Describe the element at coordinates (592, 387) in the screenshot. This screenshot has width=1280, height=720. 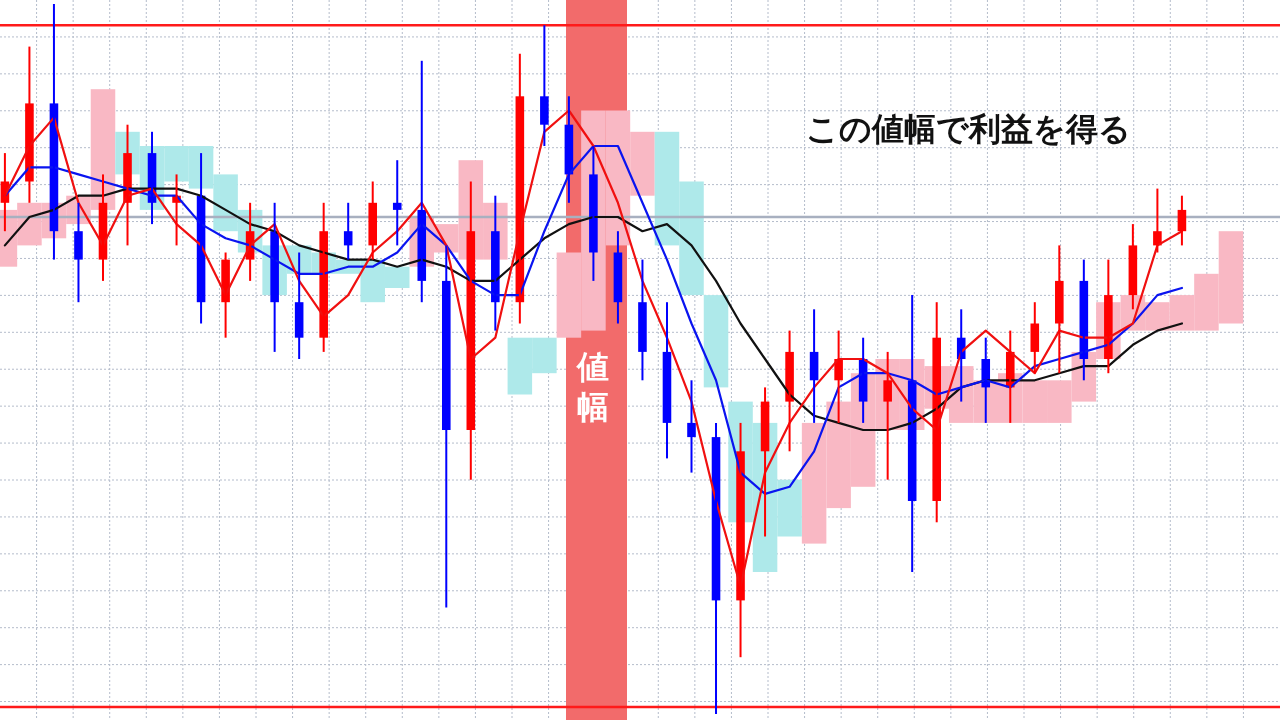
I see `annotation: 値幅` at that location.